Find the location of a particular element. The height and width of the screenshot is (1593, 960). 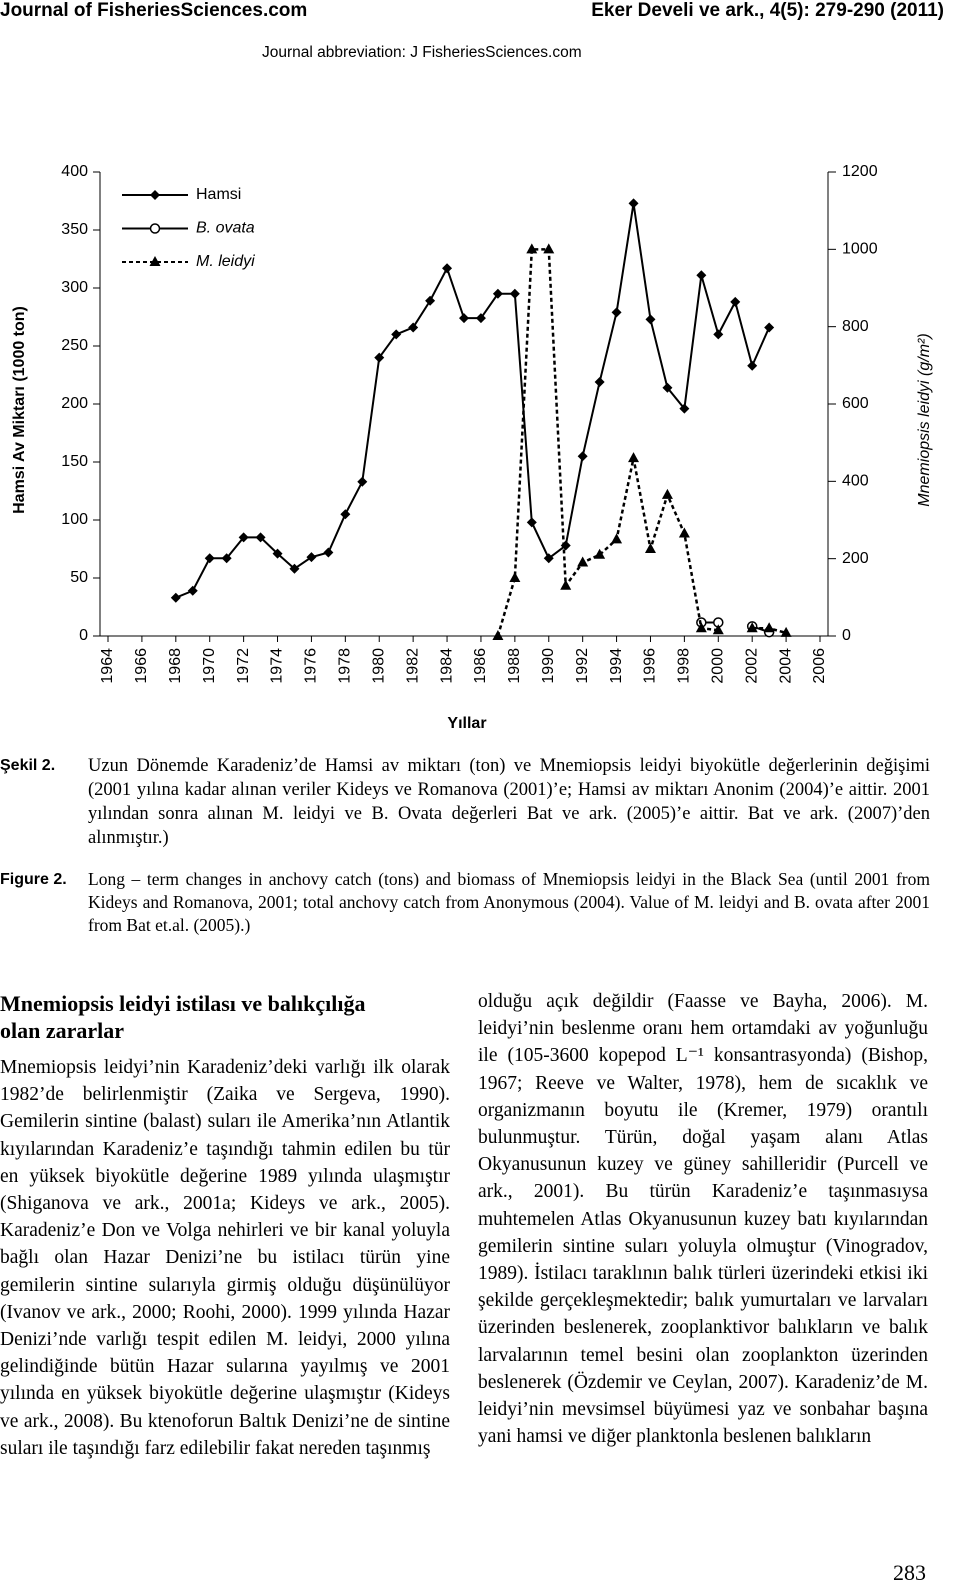

x-tick-label: 2004 is located at coordinates (785, 666).